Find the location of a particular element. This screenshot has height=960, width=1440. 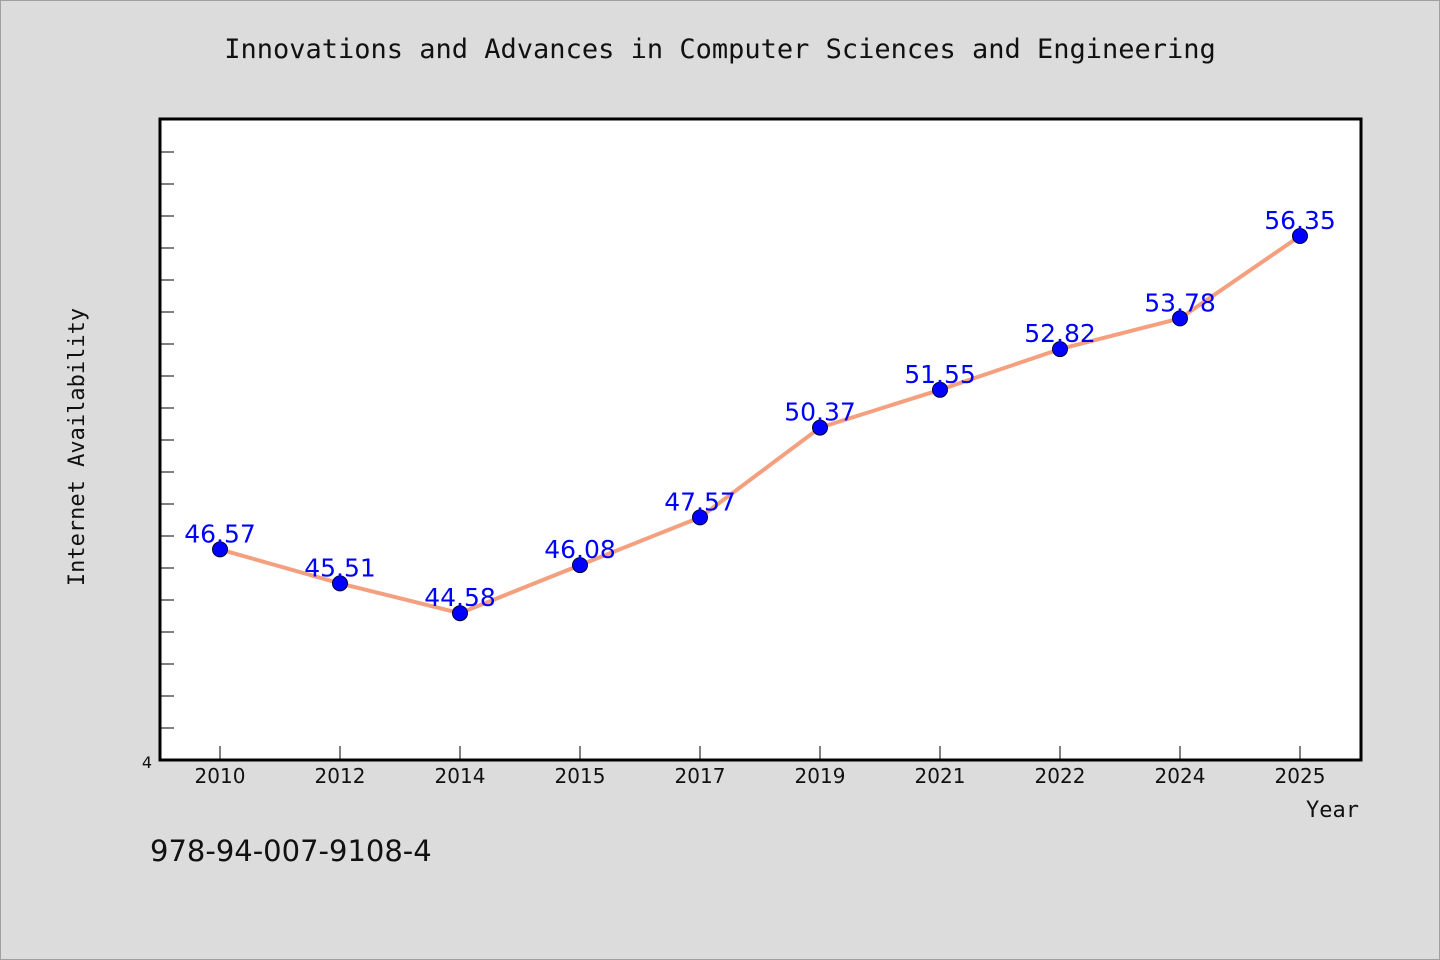

data-label: 56.35 is located at coordinates (1300, 220).